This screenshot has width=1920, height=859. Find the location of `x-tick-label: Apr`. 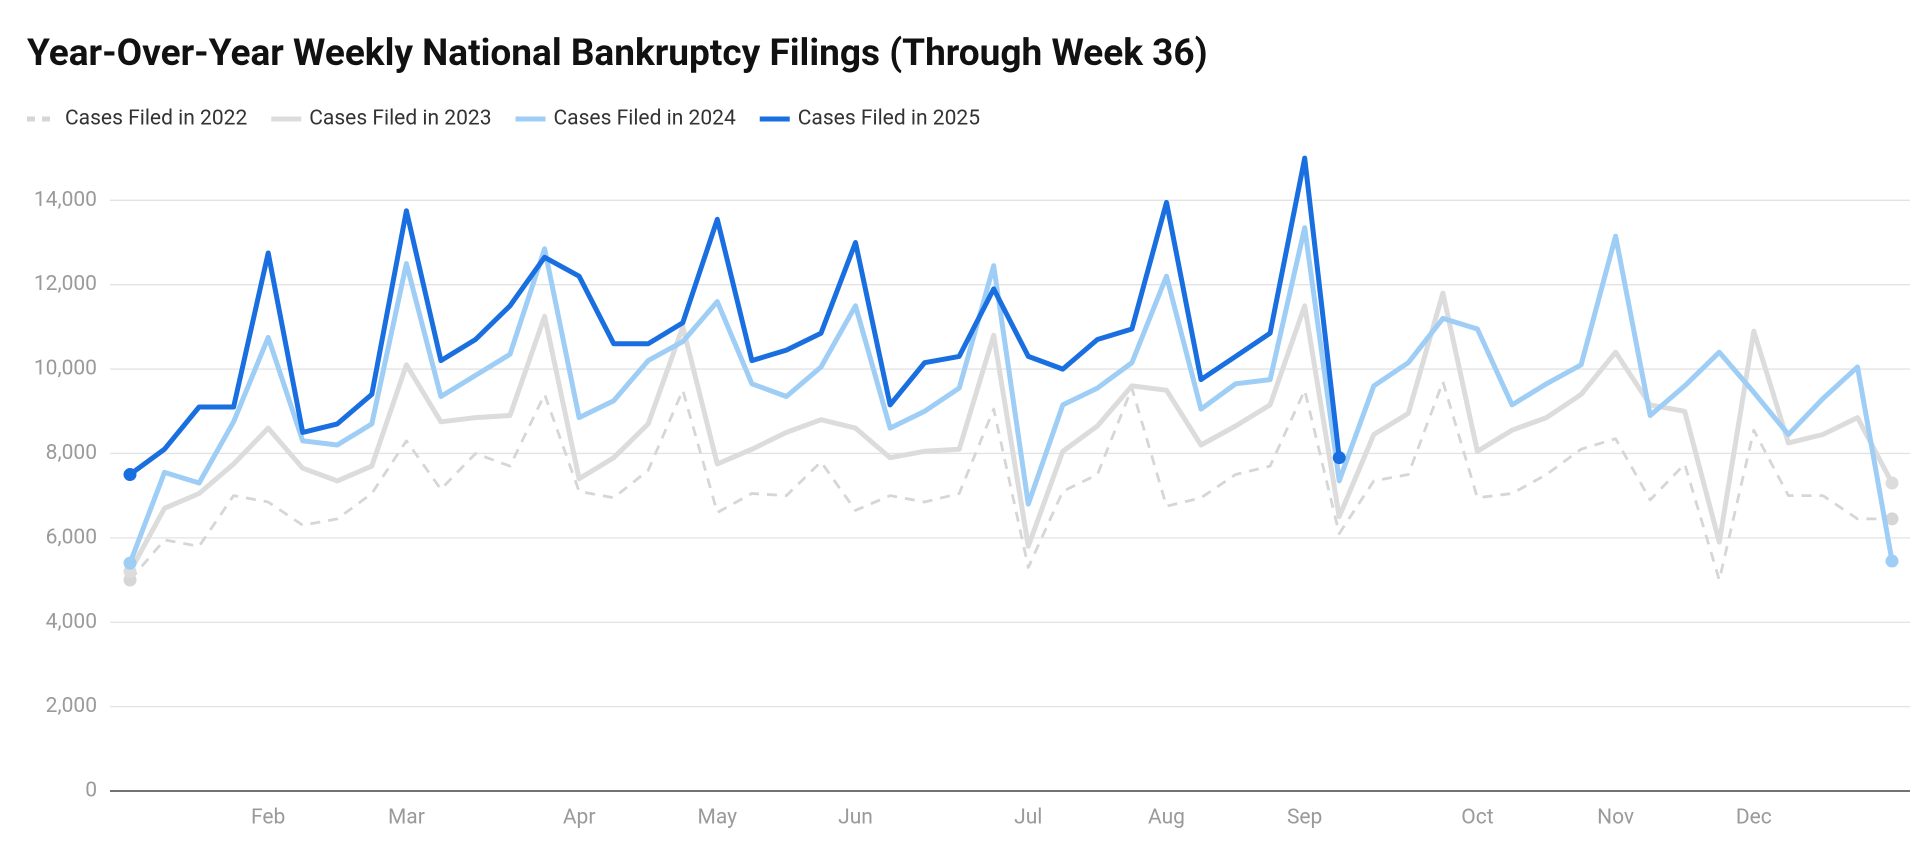

x-tick-label: Apr is located at coordinates (579, 818).